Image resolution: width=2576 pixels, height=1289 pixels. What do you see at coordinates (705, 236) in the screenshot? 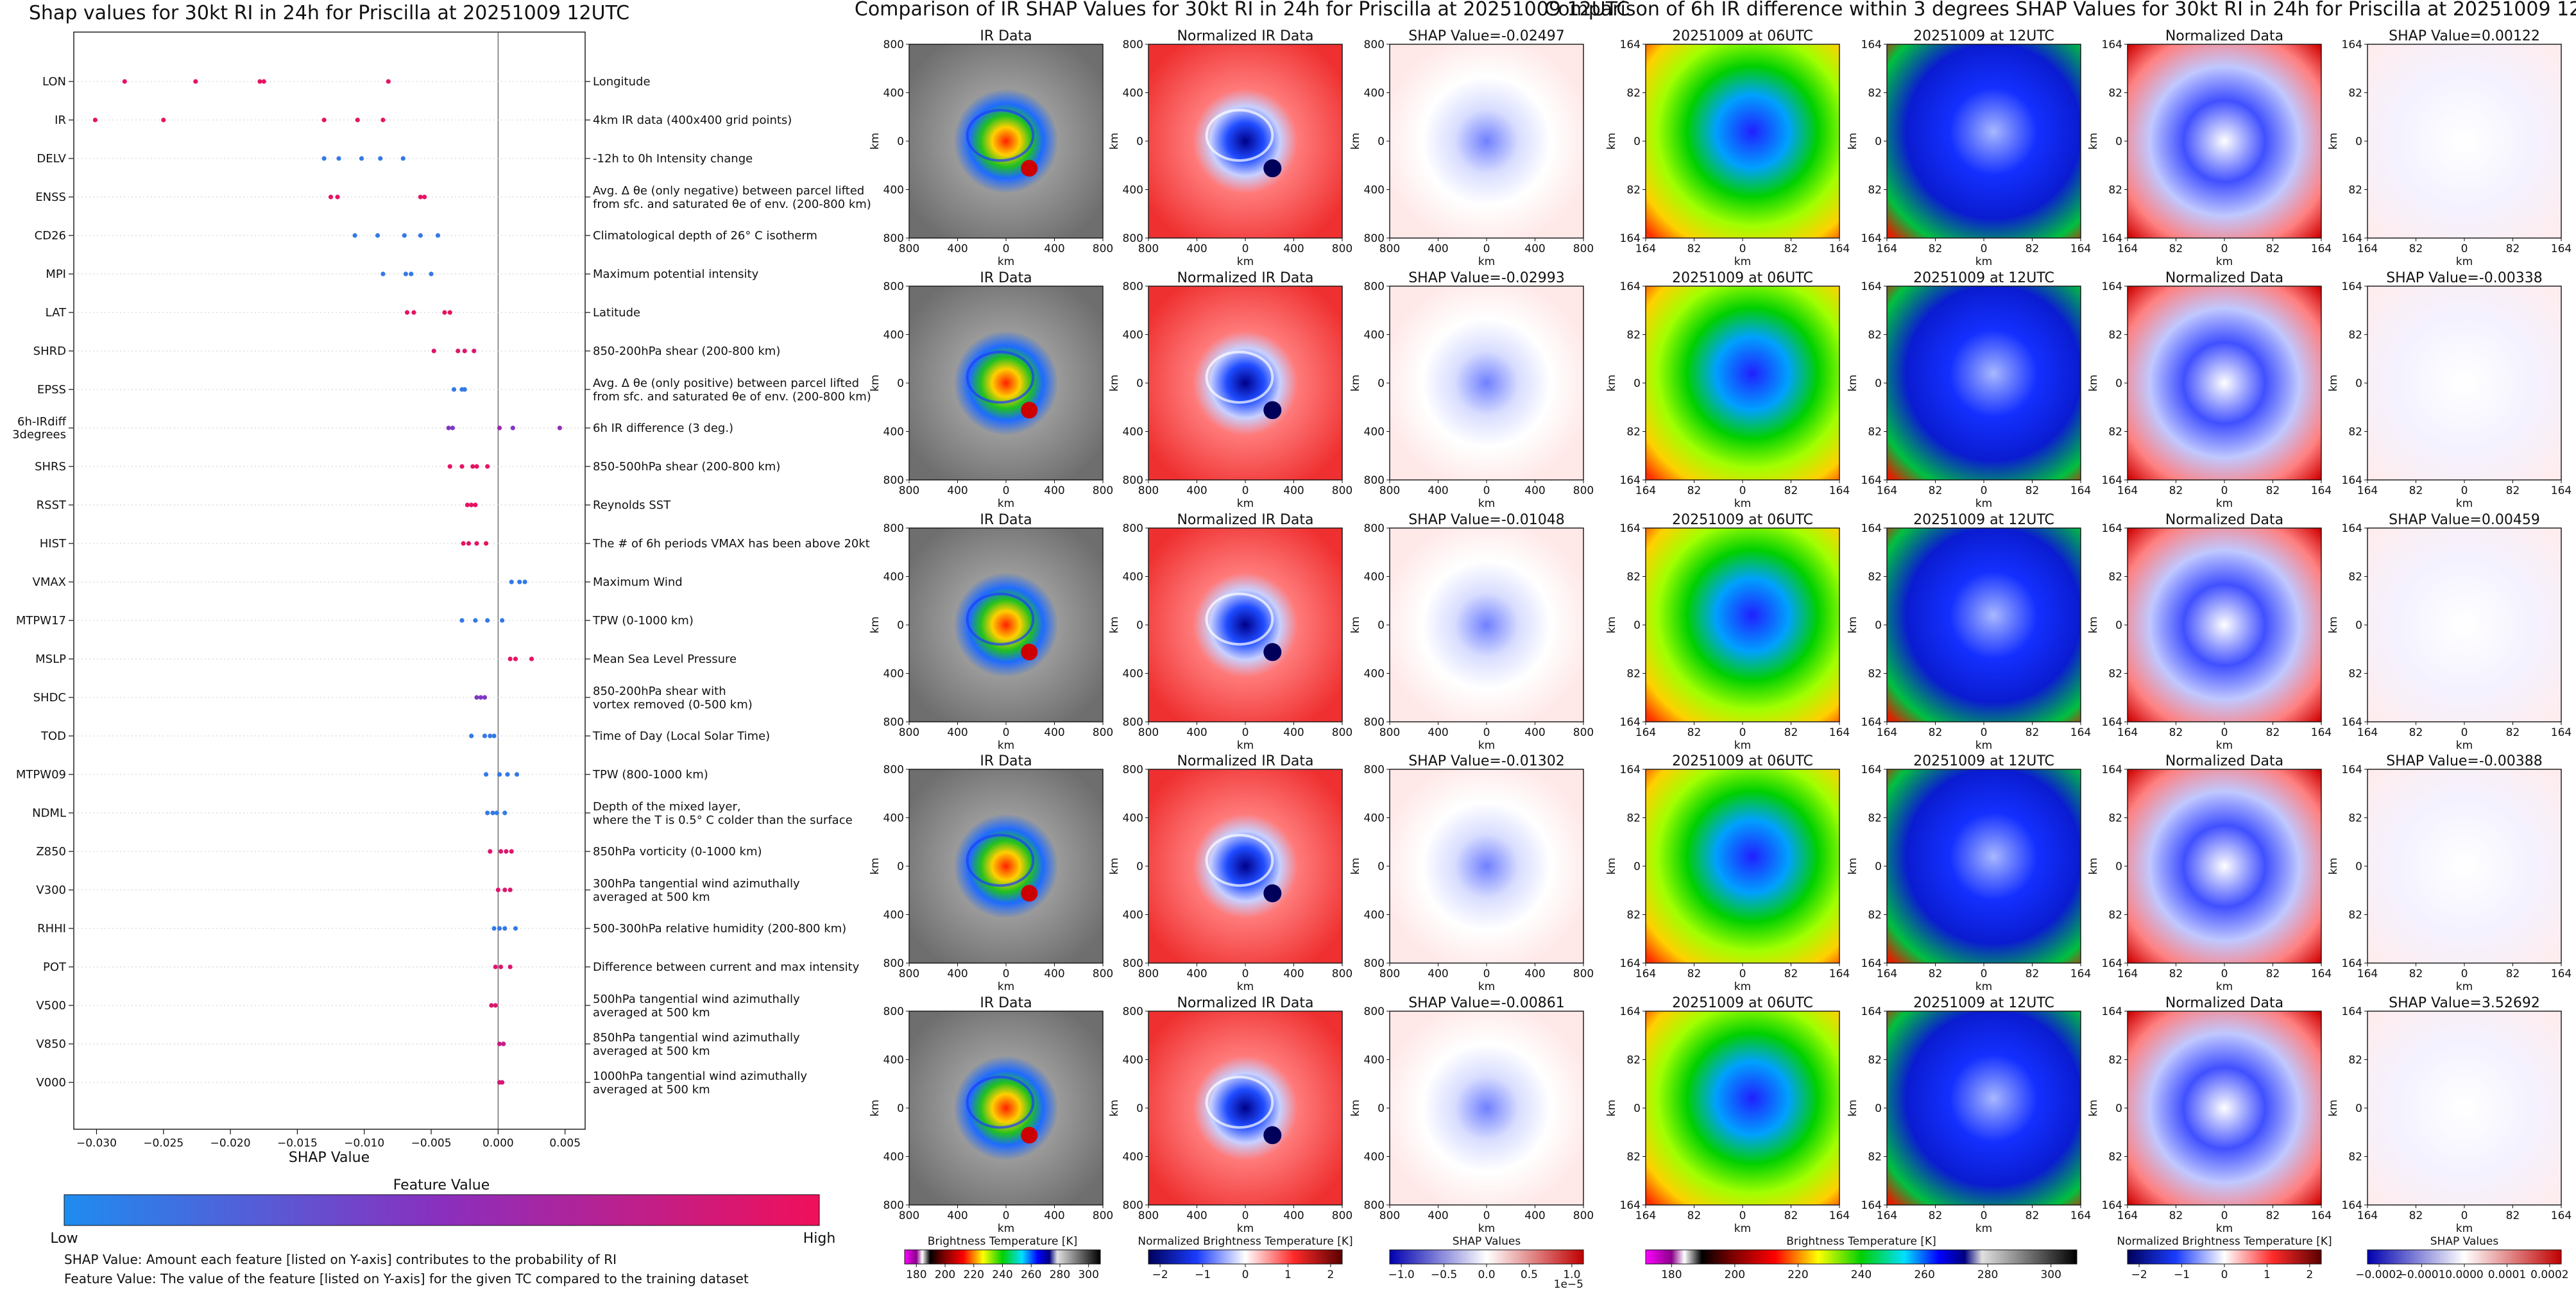
I see `feature-description-label: Climatological depth of 26° C isotherm` at bounding box center [705, 236].